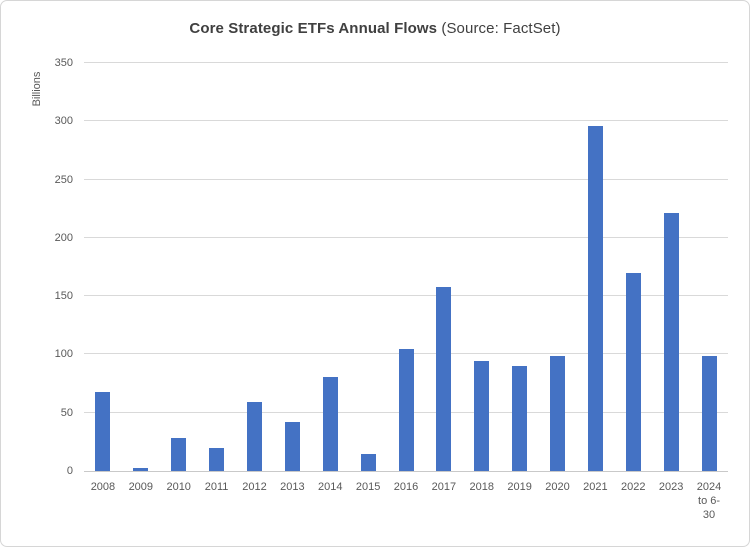 Image resolution: width=750 pixels, height=547 pixels. I want to click on bar-2014, so click(330, 423).